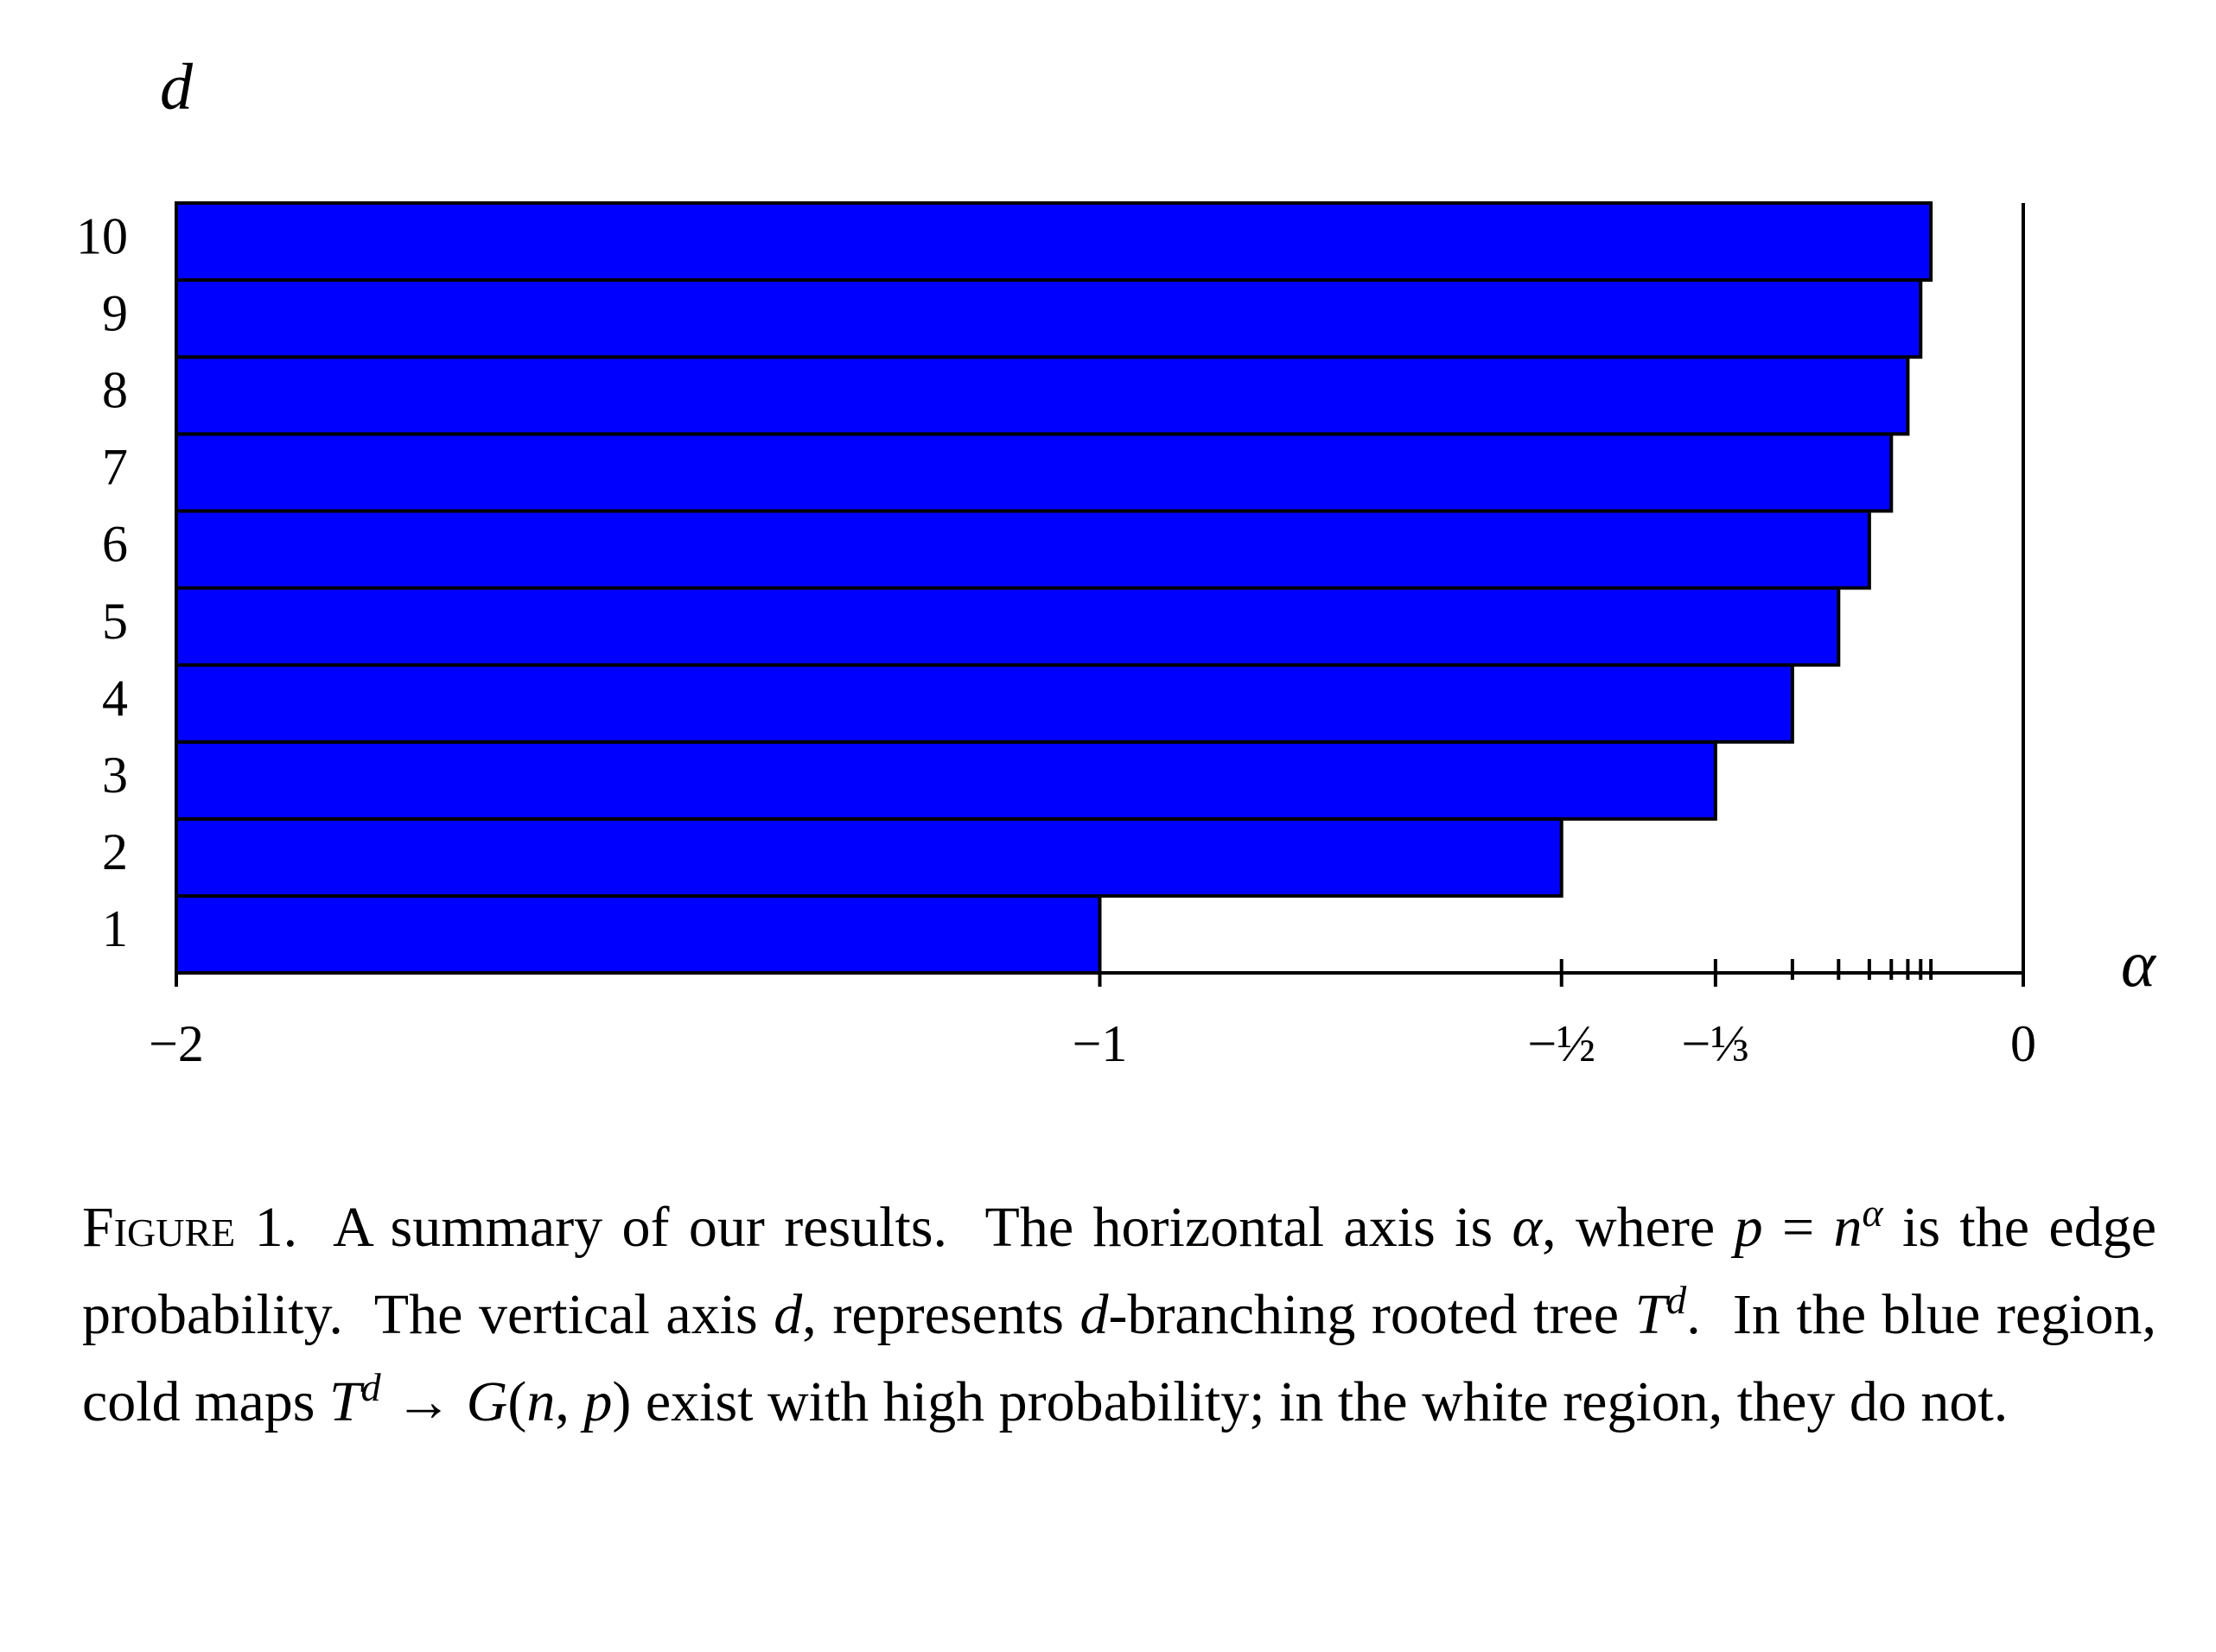 This screenshot has width=2216, height=1652. Describe the element at coordinates (2139, 964) in the screenshot. I see `x-axis-label: α` at that location.